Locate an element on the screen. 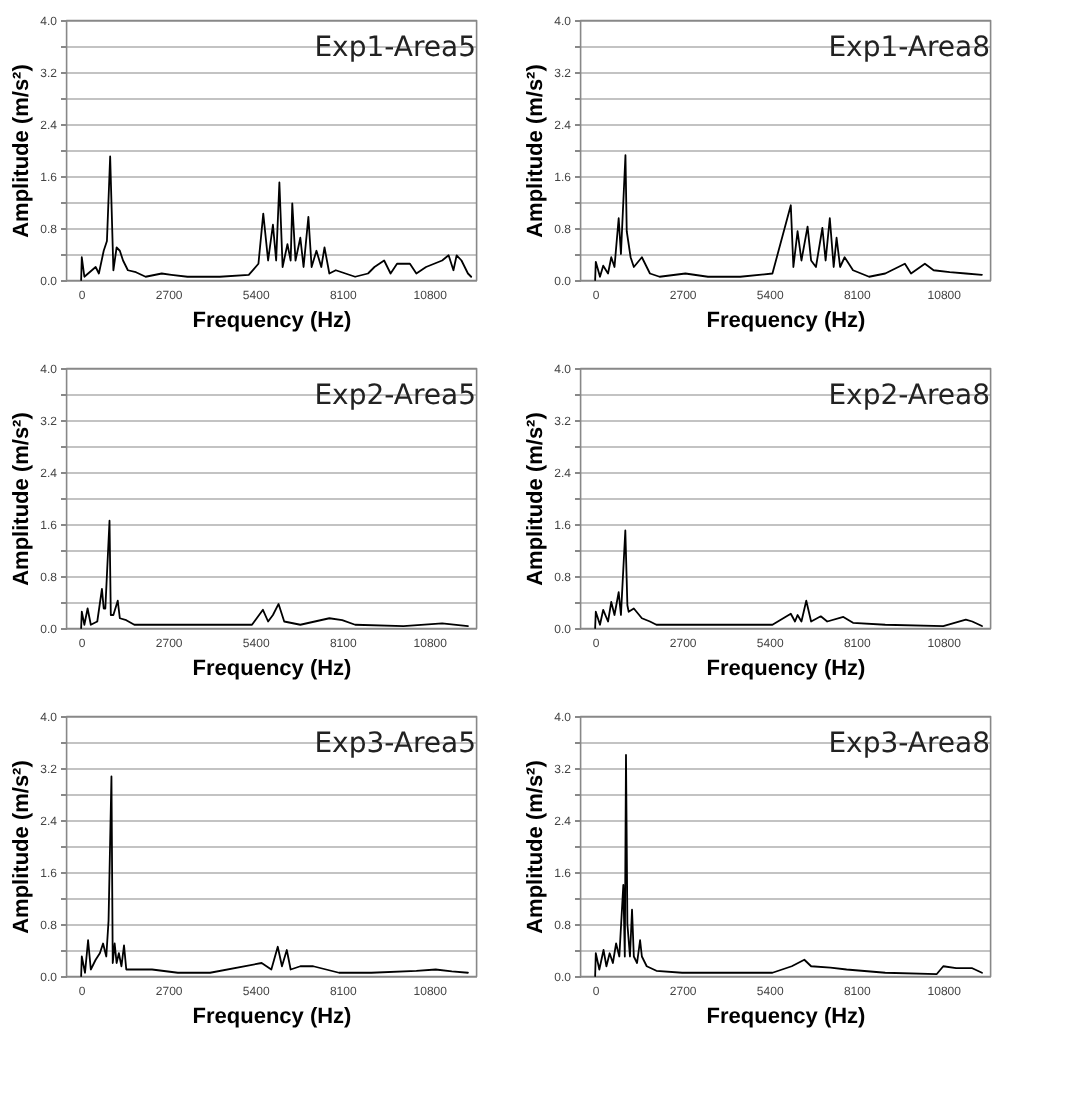 The width and height of the screenshot is (1078, 1104). chart-title: Exp2-Area8 is located at coordinates (909, 396).